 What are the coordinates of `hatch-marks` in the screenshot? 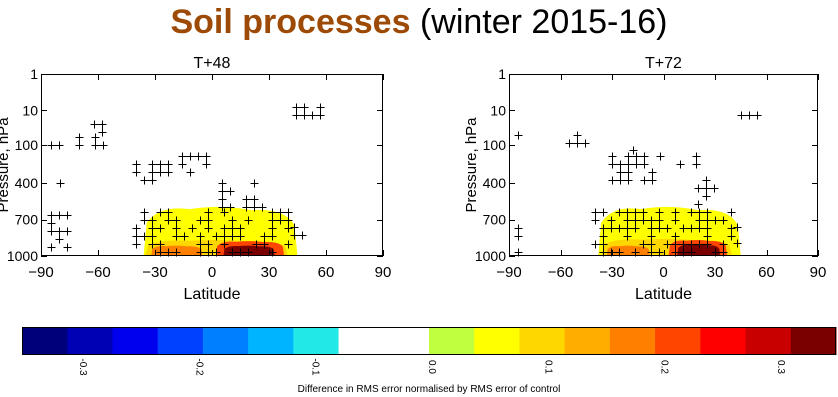 It's located at (186, 180).